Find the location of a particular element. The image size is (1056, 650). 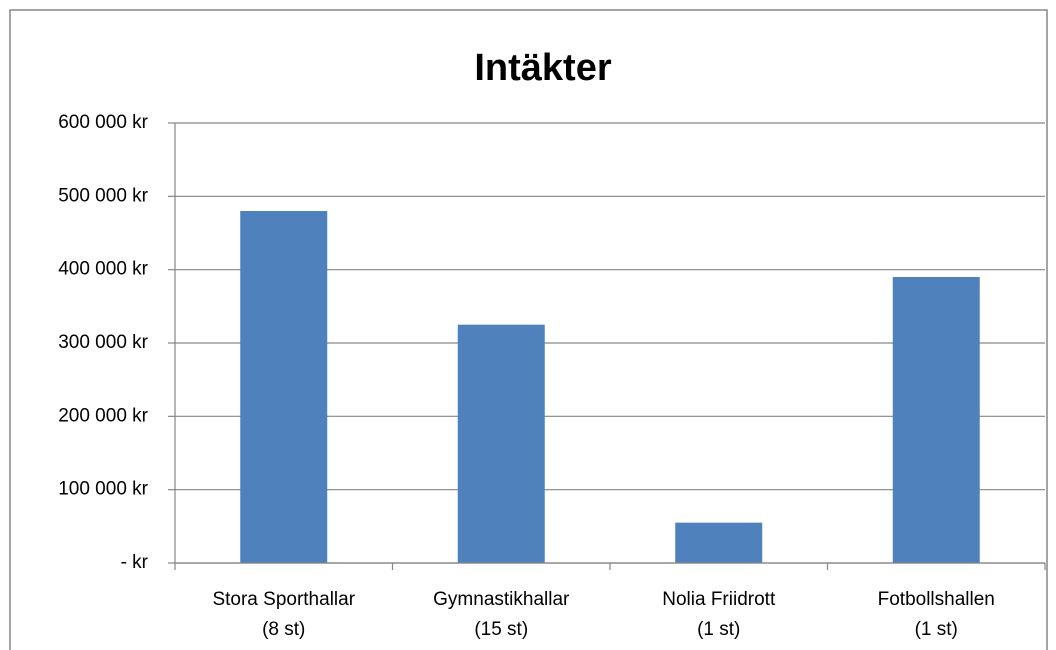

y-tick-label: - kr is located at coordinates (135, 562).